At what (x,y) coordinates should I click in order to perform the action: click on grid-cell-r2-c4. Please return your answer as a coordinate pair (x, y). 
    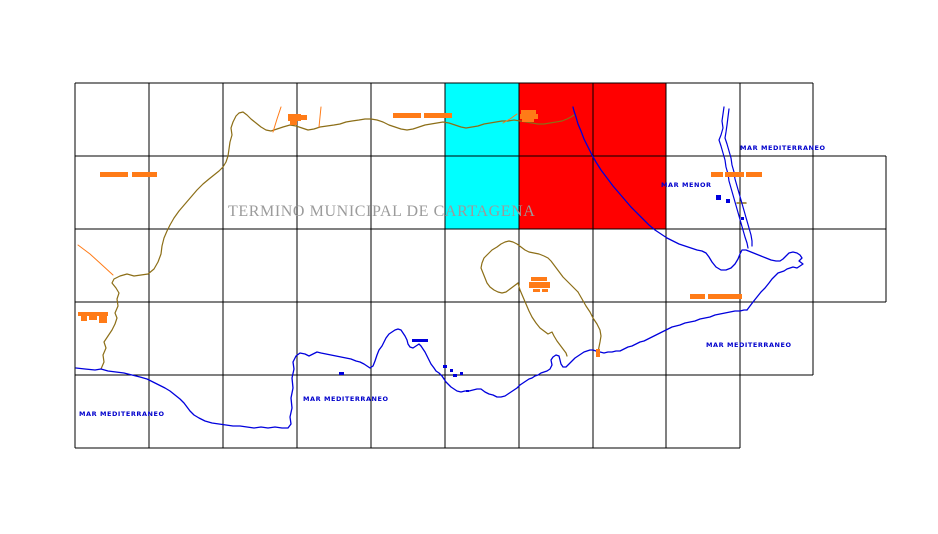
    Looking at the image, I should click on (408, 265).